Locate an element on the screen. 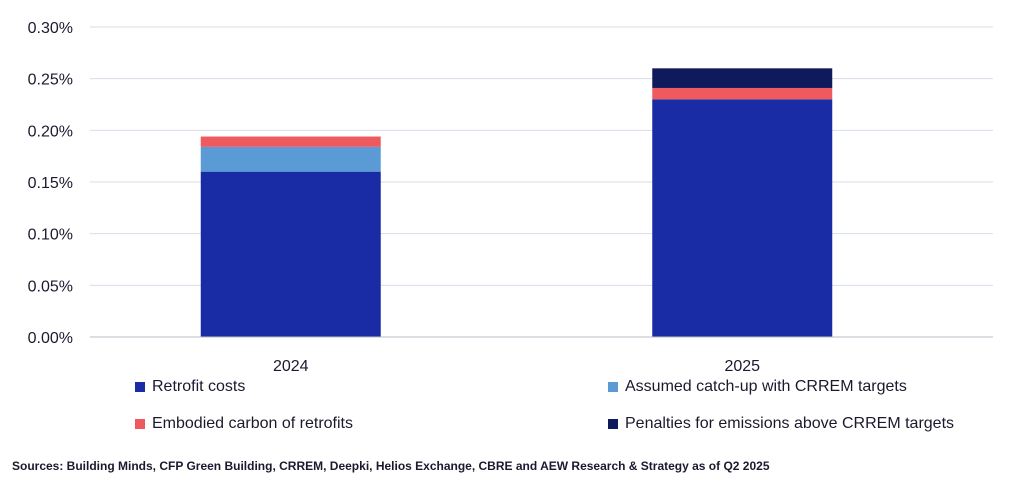 The image size is (1017, 490). x-axis-ticks: 2024 2025 is located at coordinates (516, 366).